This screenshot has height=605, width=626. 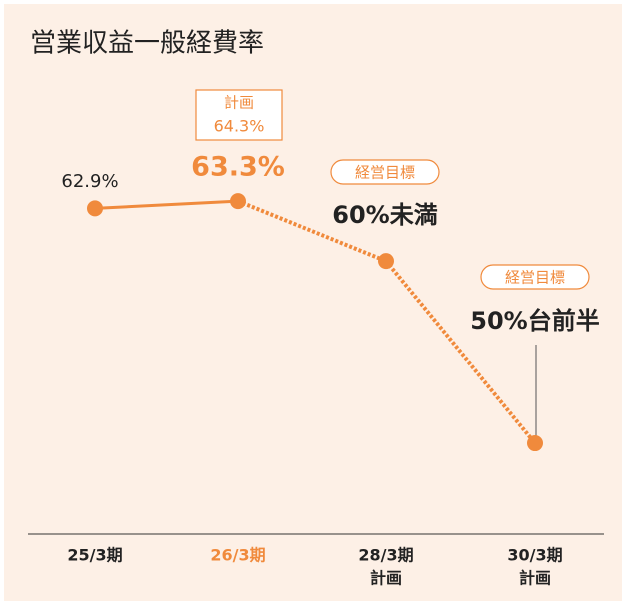 What do you see at coordinates (89, 181) in the screenshot?
I see `value-label: 62.9%` at bounding box center [89, 181].